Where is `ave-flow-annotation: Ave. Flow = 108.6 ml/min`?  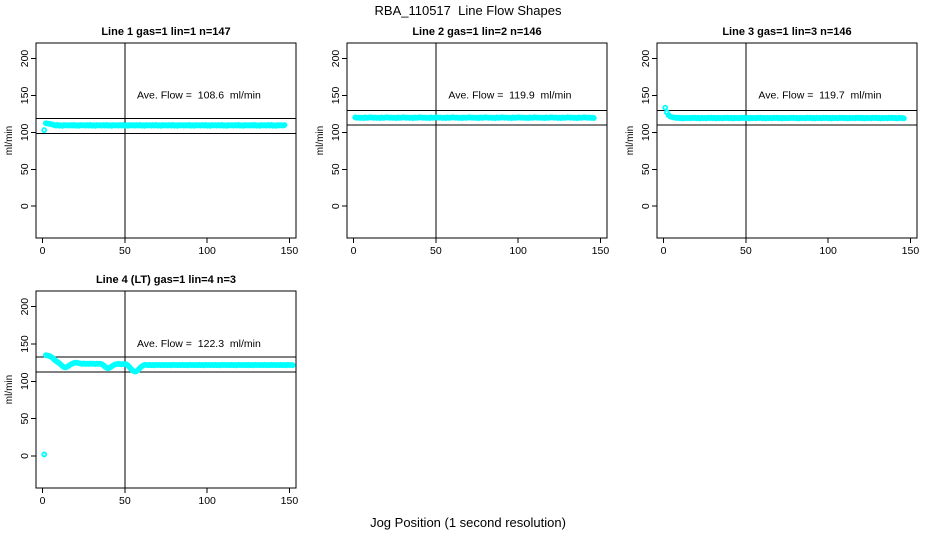
ave-flow-annotation: Ave. Flow = 108.6 ml/min is located at coordinates (199, 95).